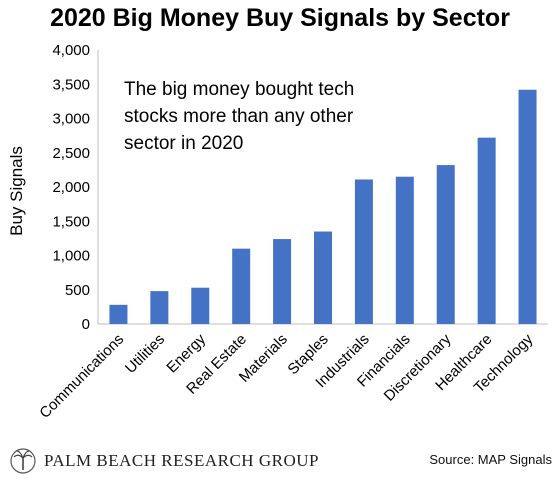  What do you see at coordinates (241, 286) in the screenshot?
I see `bar-real-estate` at bounding box center [241, 286].